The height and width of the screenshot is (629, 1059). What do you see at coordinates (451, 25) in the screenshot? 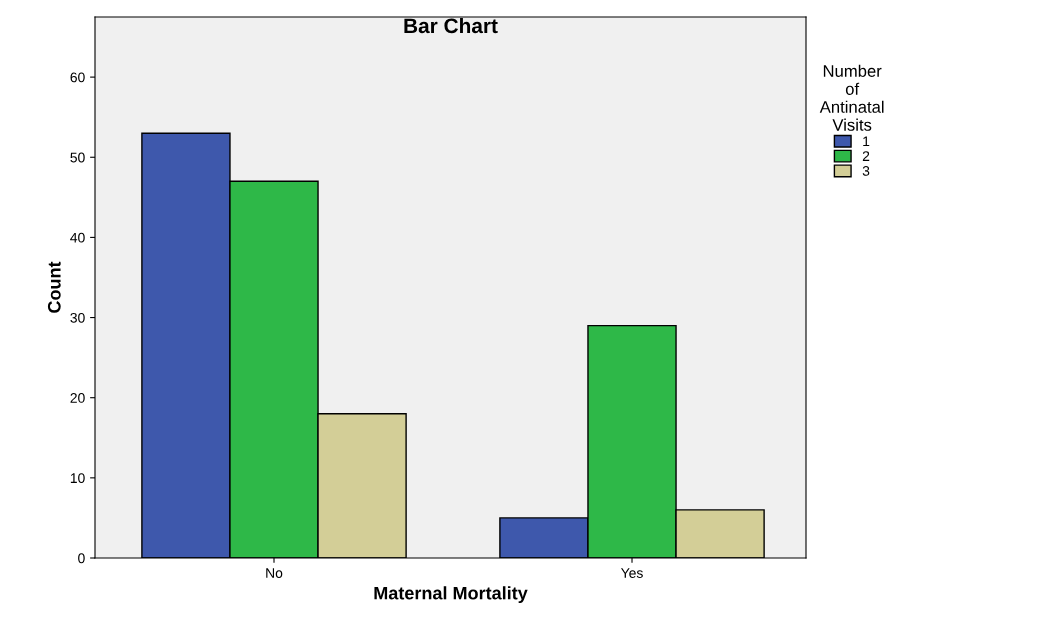
I see `chart-title: Bar Chart` at bounding box center [451, 25].